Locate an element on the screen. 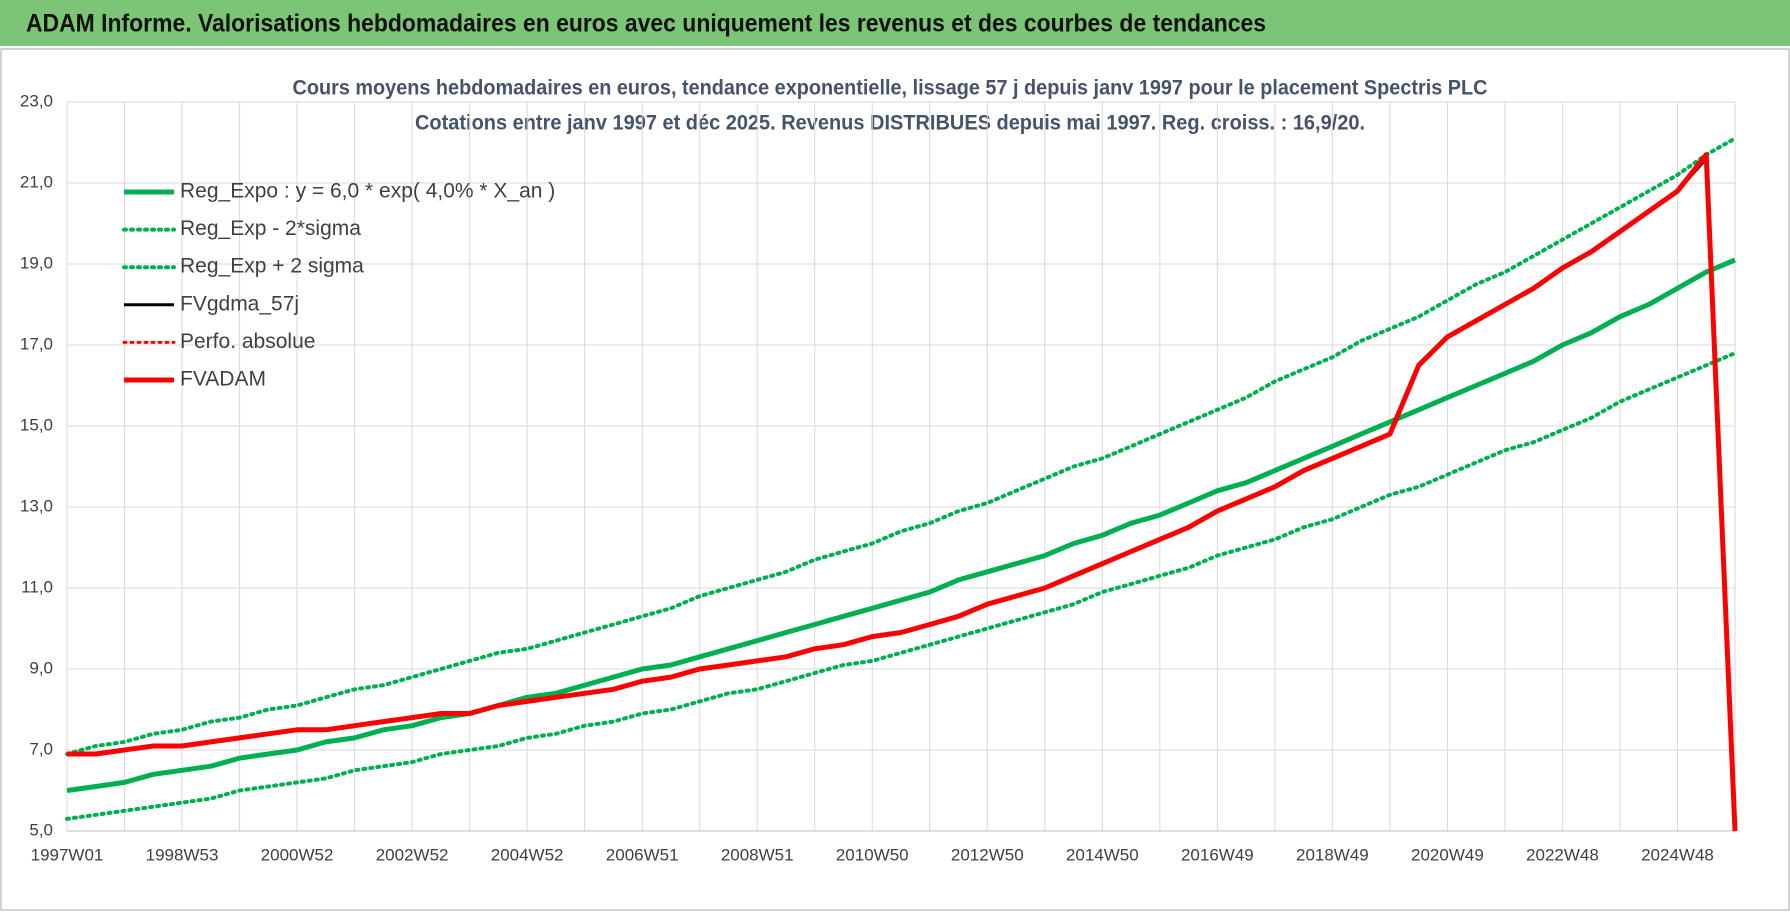  y-tick-label: 11,0 is located at coordinates (37, 586).